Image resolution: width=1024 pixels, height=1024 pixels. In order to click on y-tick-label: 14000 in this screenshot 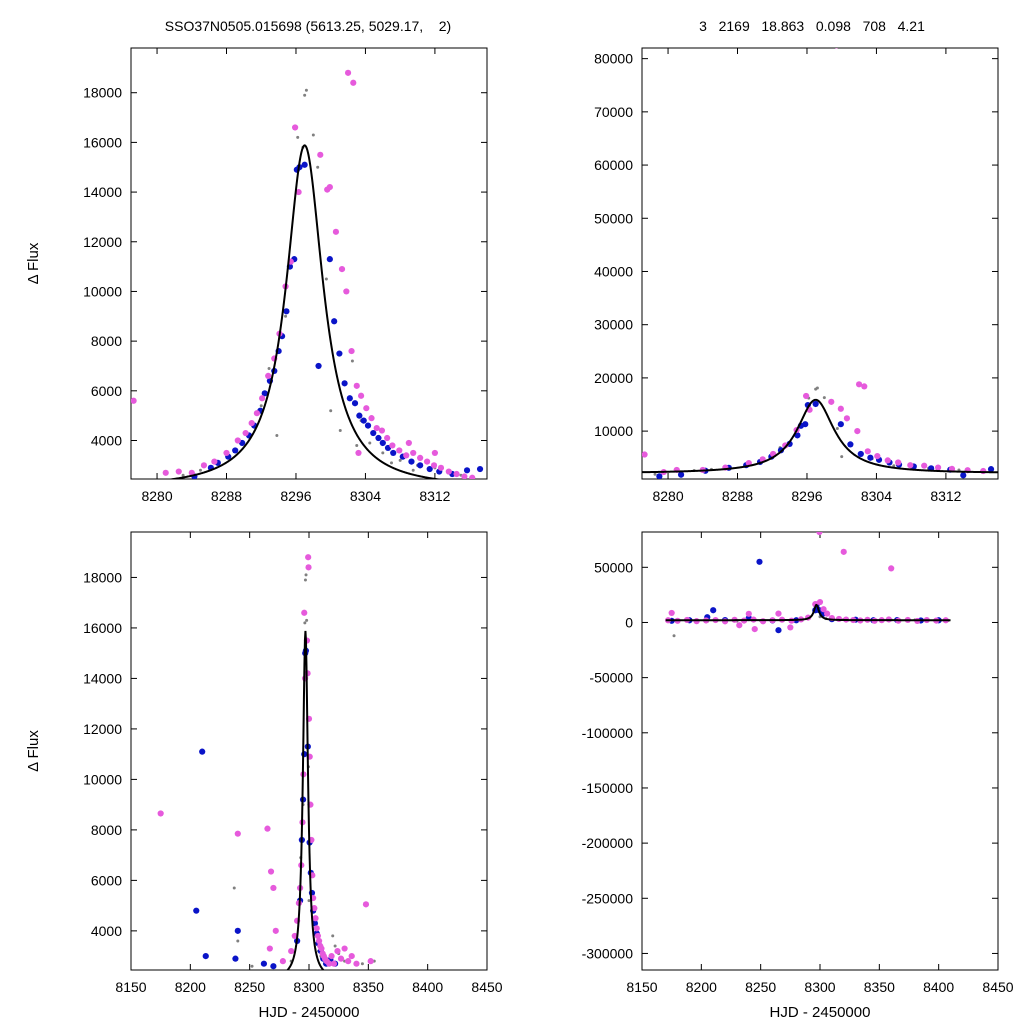, I will do `click(102, 678)`.